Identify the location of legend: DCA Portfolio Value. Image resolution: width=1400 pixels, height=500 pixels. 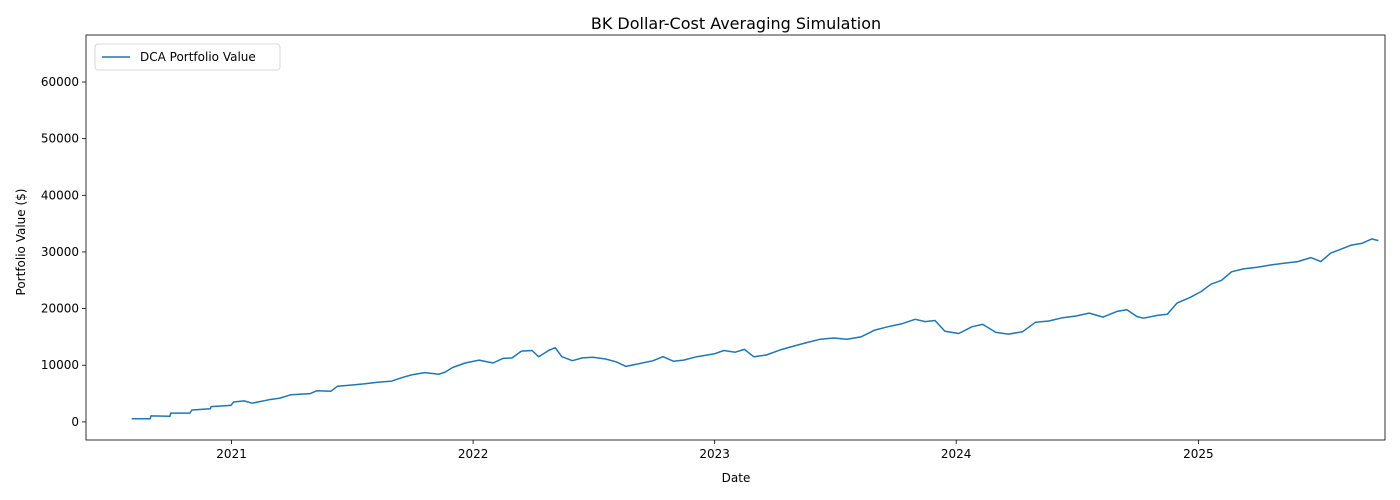
(187, 57).